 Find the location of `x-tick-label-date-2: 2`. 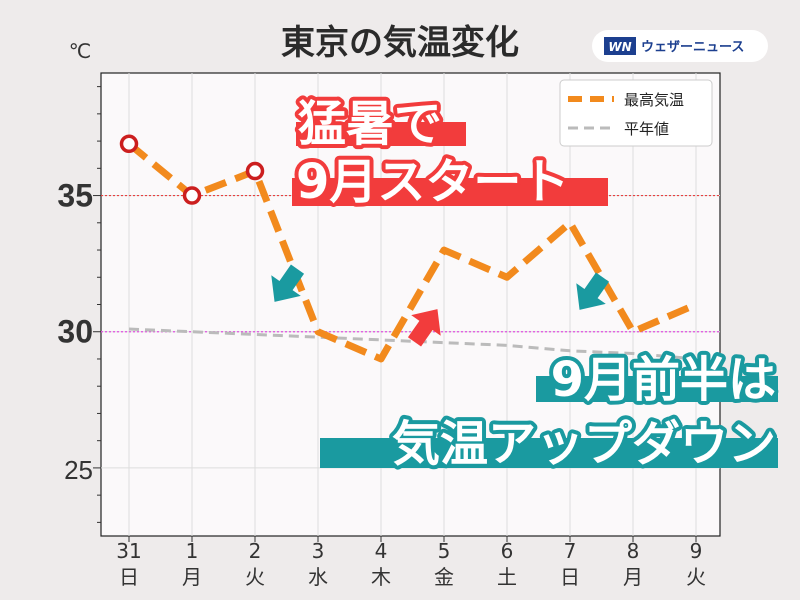

x-tick-label-date-2: 2 is located at coordinates (255, 551).